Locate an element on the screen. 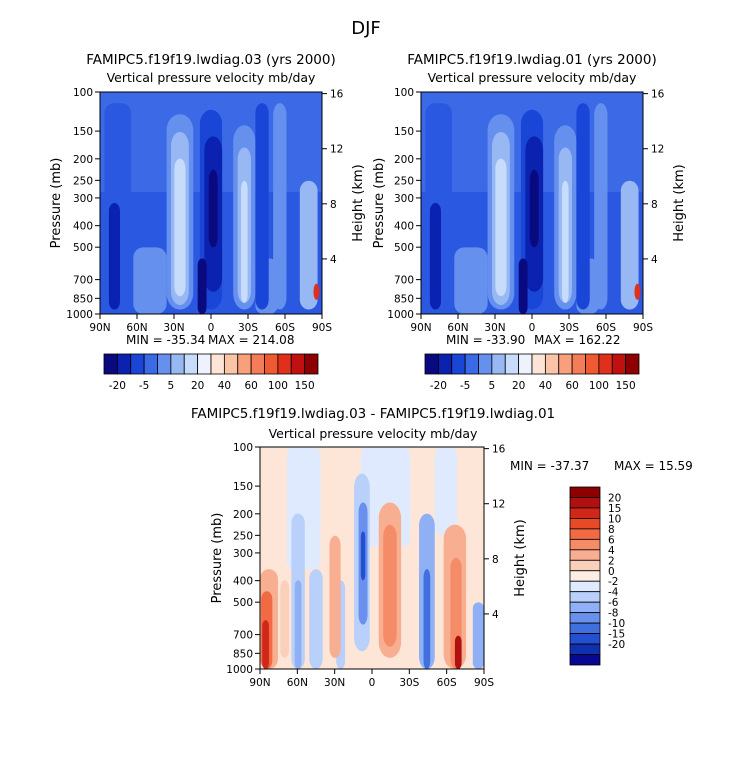 This screenshot has width=733, height=762. colorbar-label: -6 is located at coordinates (613, 603).